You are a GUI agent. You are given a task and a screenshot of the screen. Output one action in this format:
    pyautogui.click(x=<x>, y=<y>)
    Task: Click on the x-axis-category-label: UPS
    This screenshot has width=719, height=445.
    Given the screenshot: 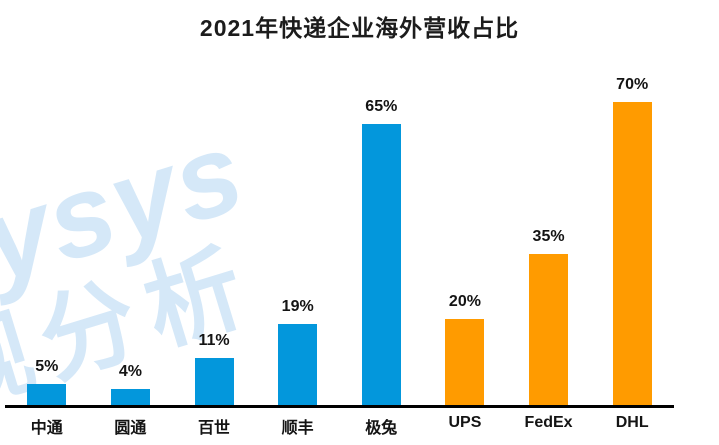 What is the action you would take?
    pyautogui.click(x=465, y=422)
    